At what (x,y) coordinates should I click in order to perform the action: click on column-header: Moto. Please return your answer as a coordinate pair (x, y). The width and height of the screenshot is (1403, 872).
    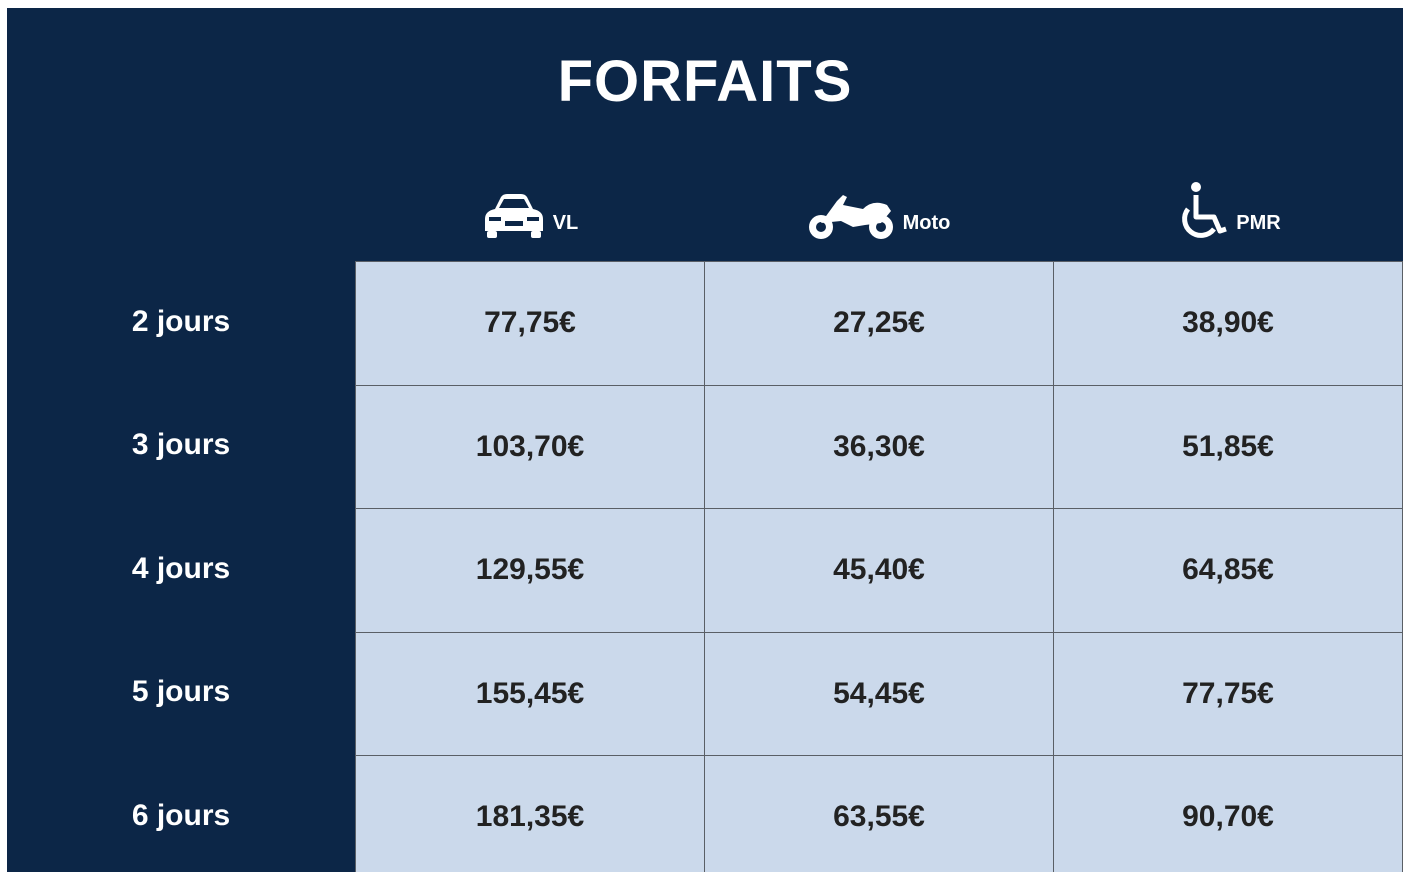
    Looking at the image, I should click on (878, 208).